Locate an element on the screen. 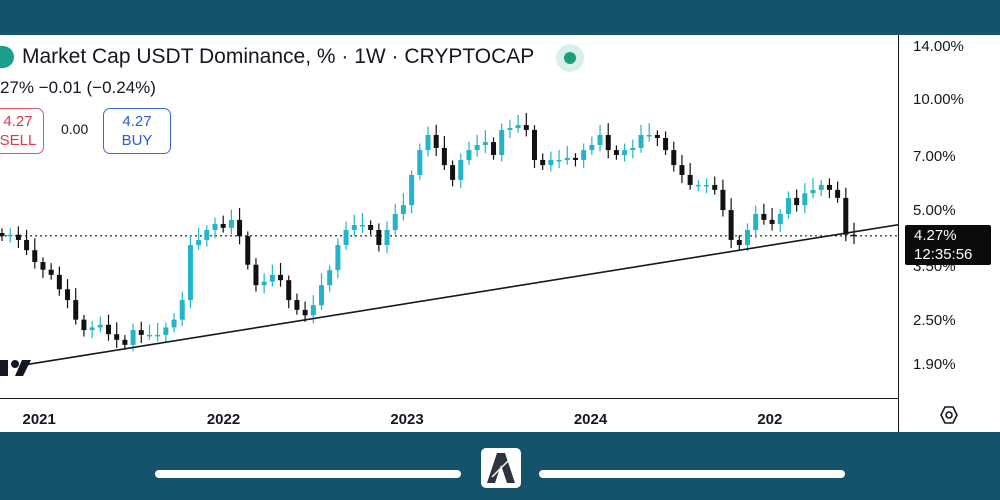 The width and height of the screenshot is (1000, 500). brand-logo-icon is located at coordinates (501, 468).